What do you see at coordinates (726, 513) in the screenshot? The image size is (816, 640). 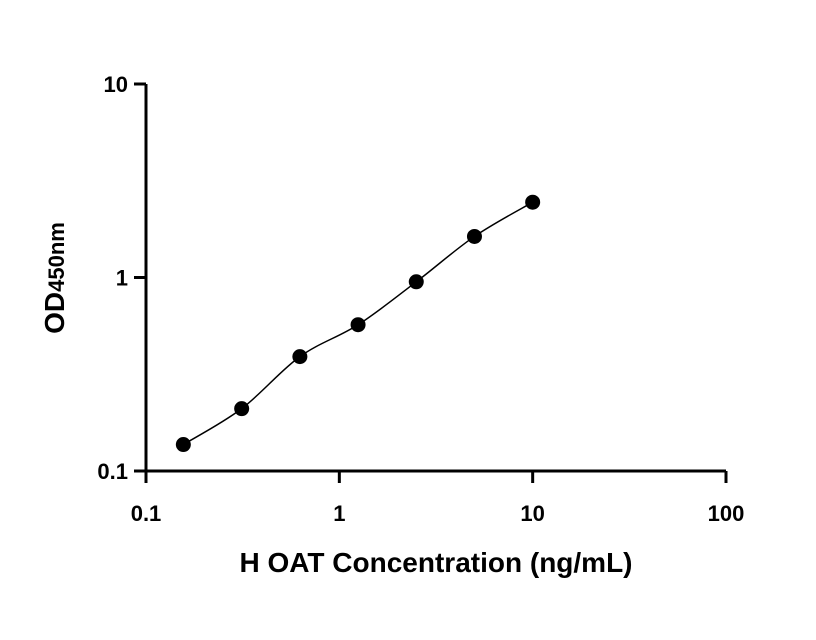 I see `x-tick-label: 100` at bounding box center [726, 513].